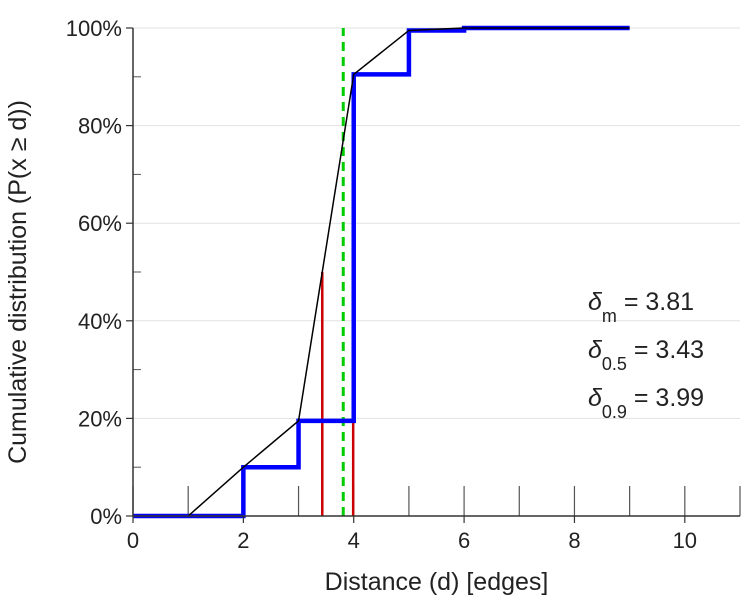 The height and width of the screenshot is (600, 749). What do you see at coordinates (100, 321) in the screenshot?
I see `y-tick-label: 40%` at bounding box center [100, 321].